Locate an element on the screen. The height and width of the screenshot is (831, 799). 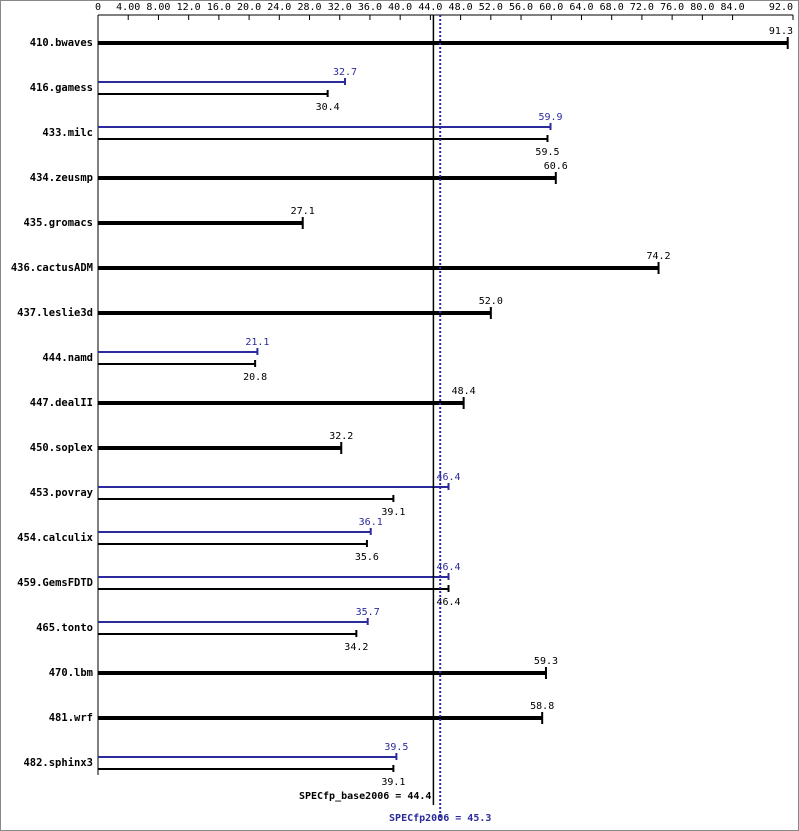
value-label: 48.4 is located at coordinates (464, 391).